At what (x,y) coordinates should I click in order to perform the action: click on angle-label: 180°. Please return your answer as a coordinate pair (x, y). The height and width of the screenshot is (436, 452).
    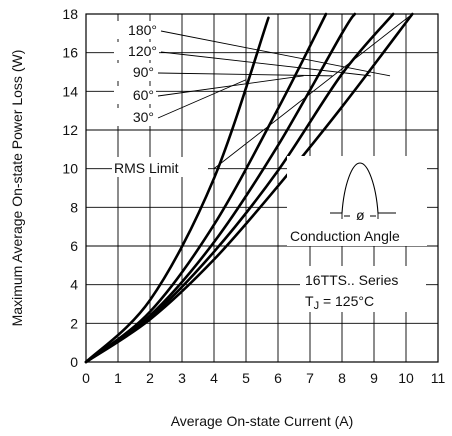
    Looking at the image, I should click on (142, 30).